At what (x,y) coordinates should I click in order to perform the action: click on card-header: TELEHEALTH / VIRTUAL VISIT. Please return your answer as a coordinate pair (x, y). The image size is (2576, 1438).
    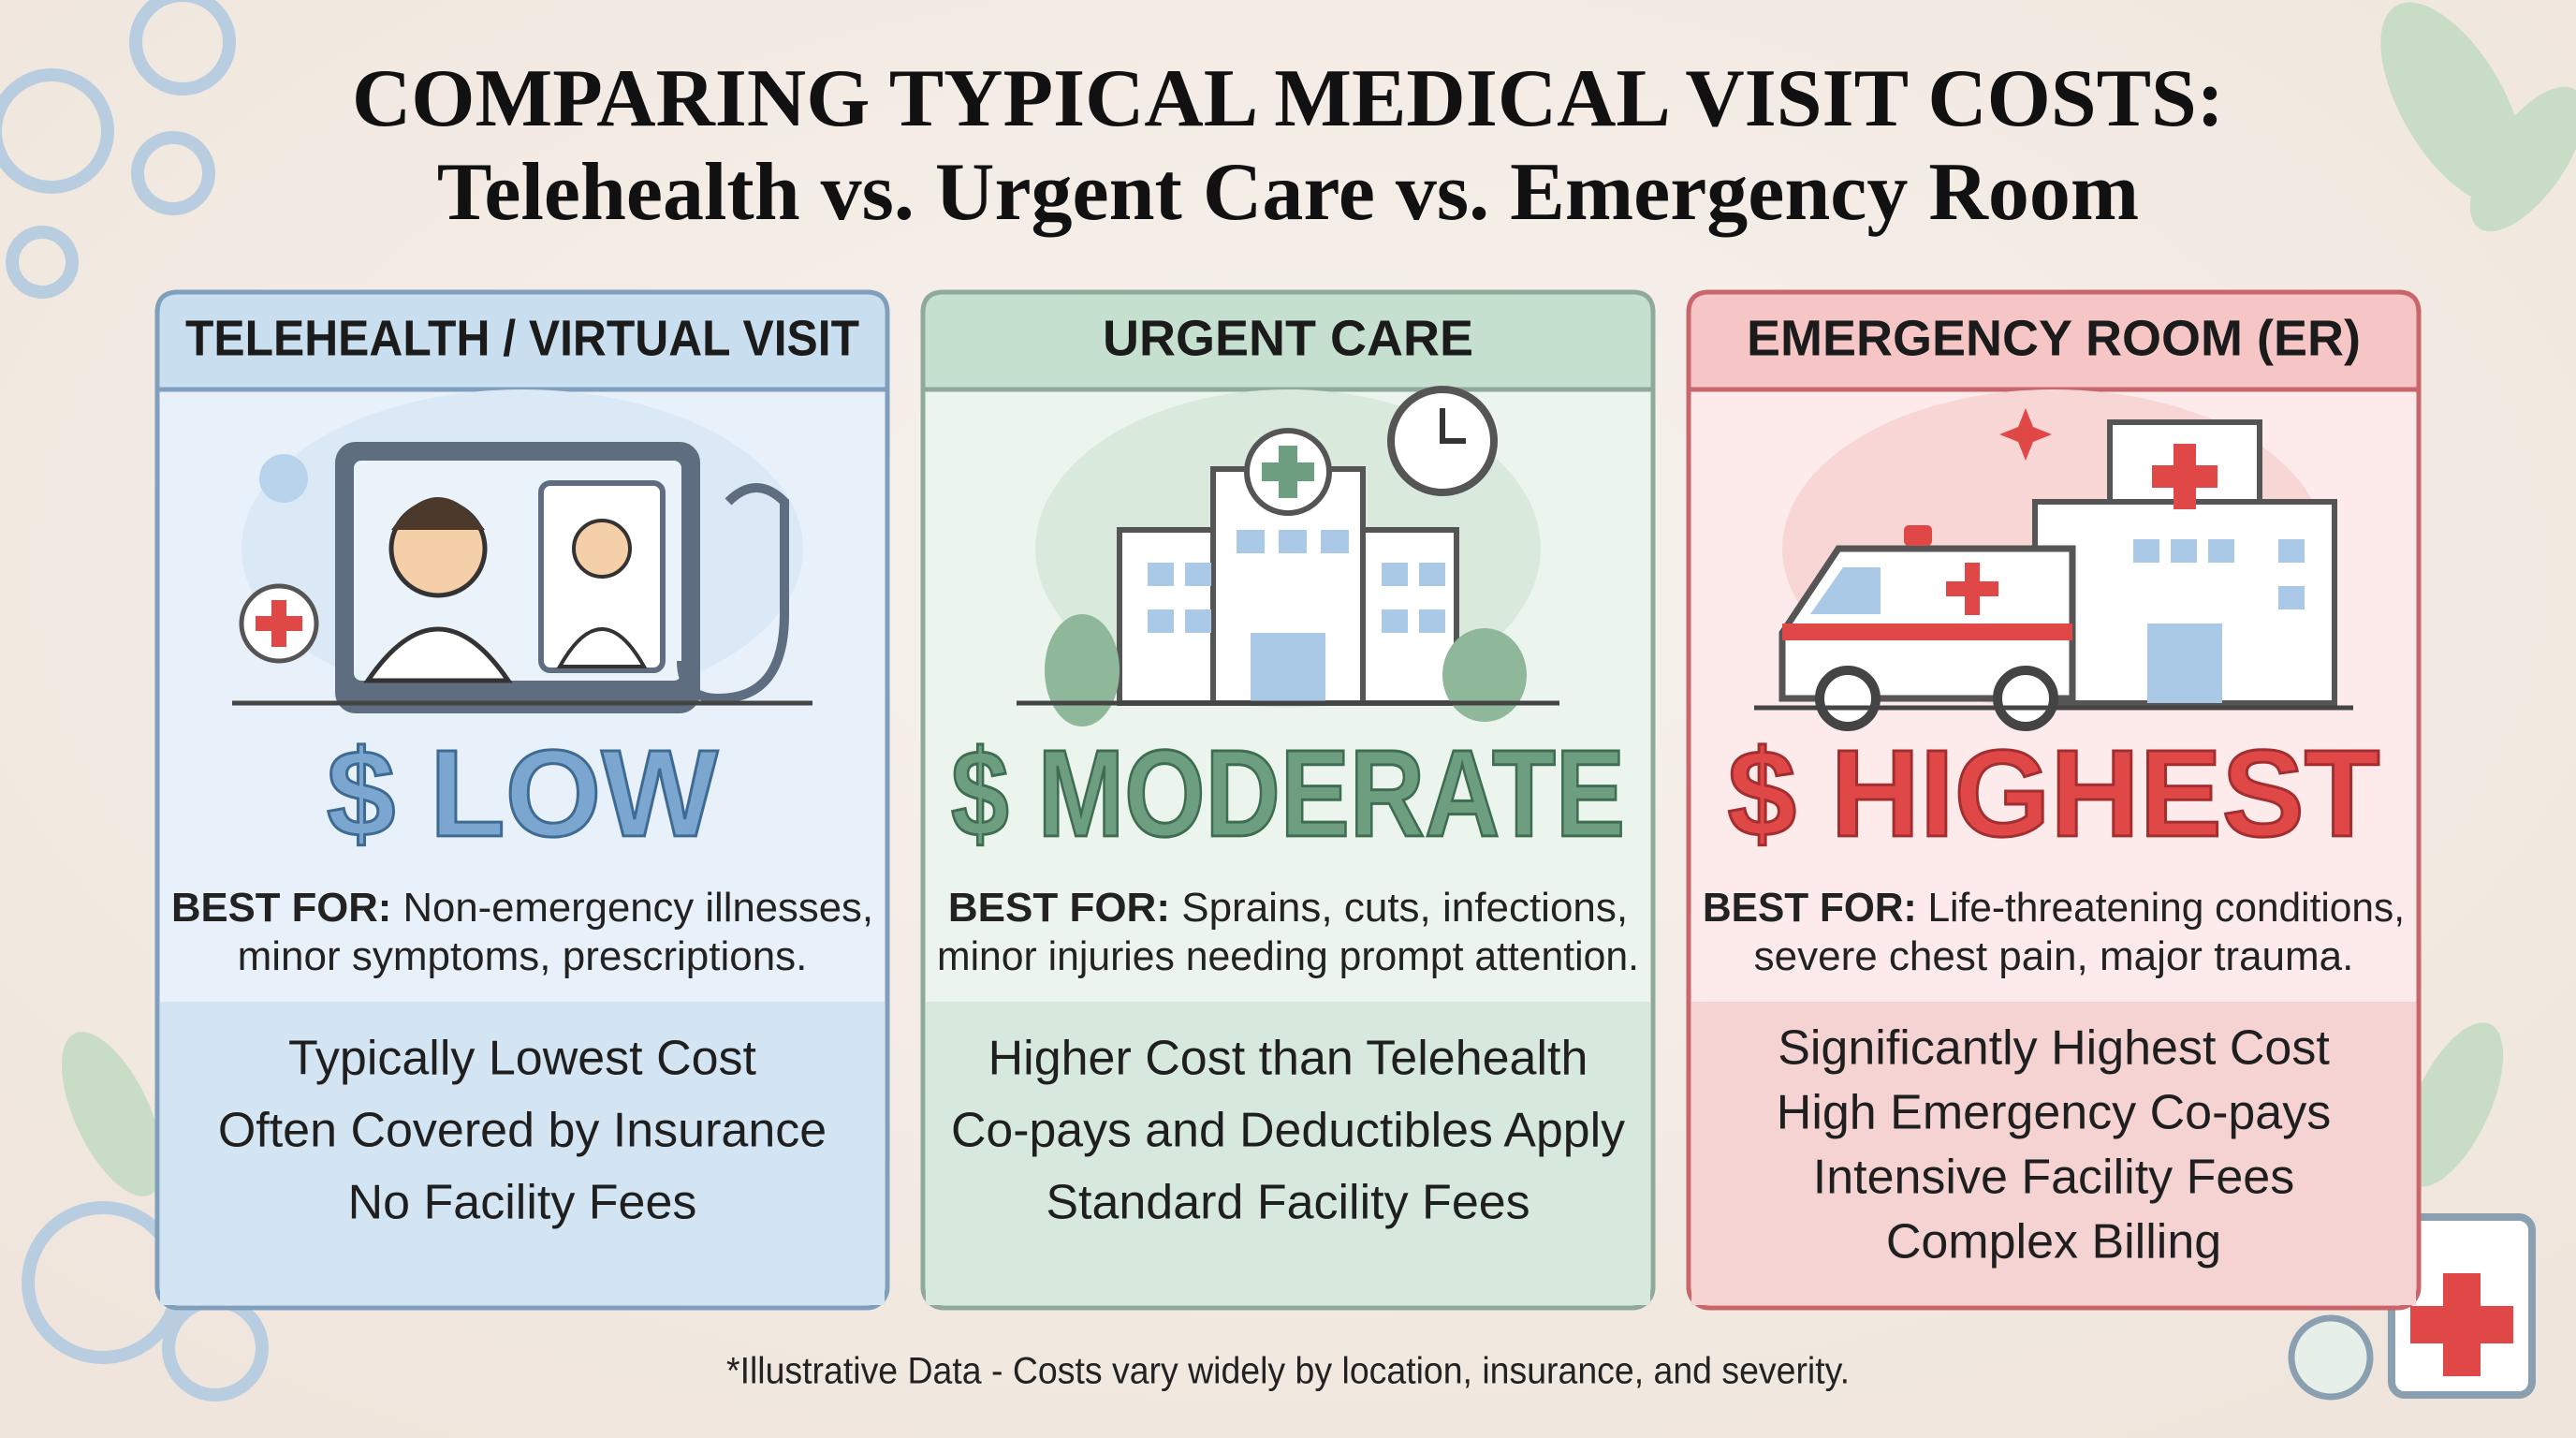
    Looking at the image, I should click on (522, 338).